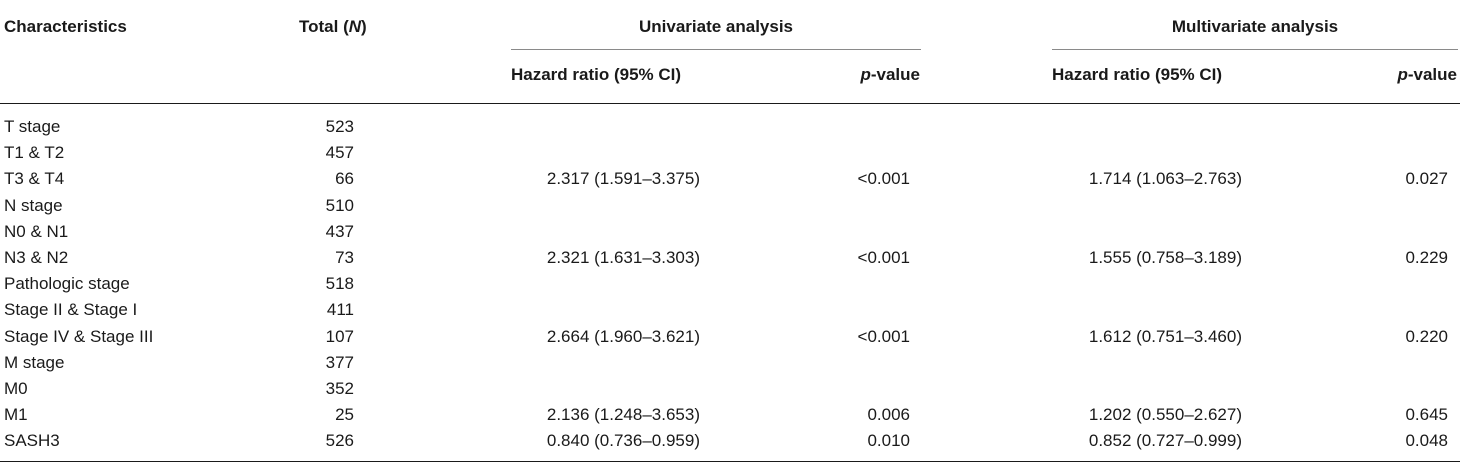 This screenshot has height=467, width=1460. Describe the element at coordinates (1255, 49) in the screenshot. I see `multivariate-underline` at that location.